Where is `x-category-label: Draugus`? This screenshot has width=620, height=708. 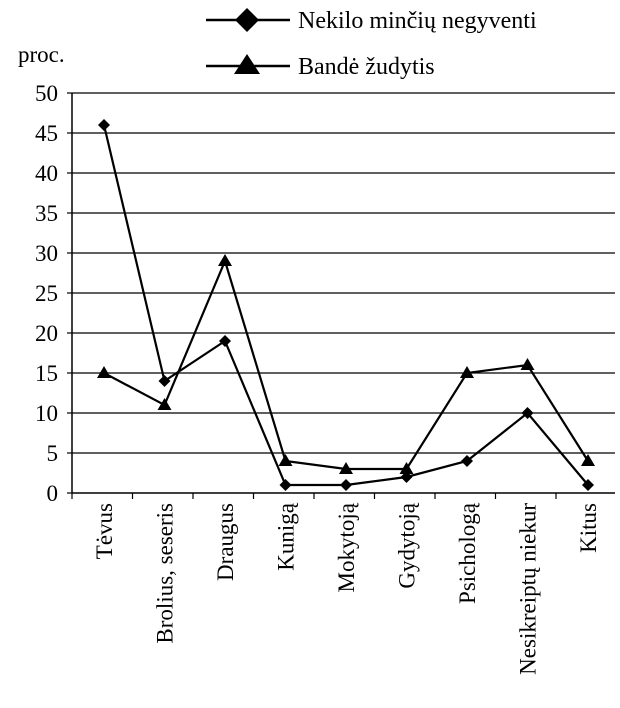 x-category-label: Draugus is located at coordinates (225, 542).